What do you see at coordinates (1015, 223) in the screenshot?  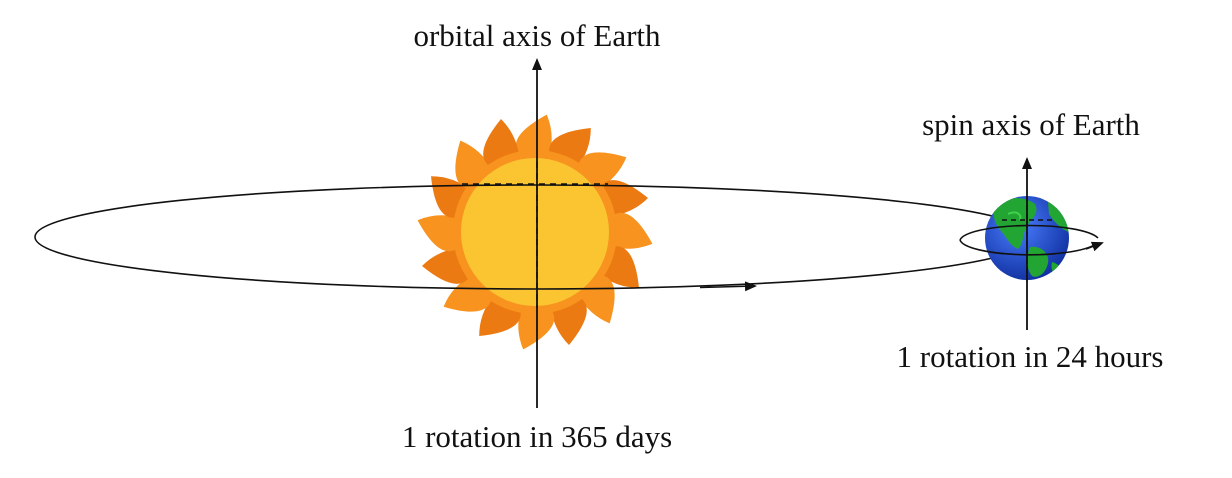 I see `earth-land-north-america` at bounding box center [1015, 223].